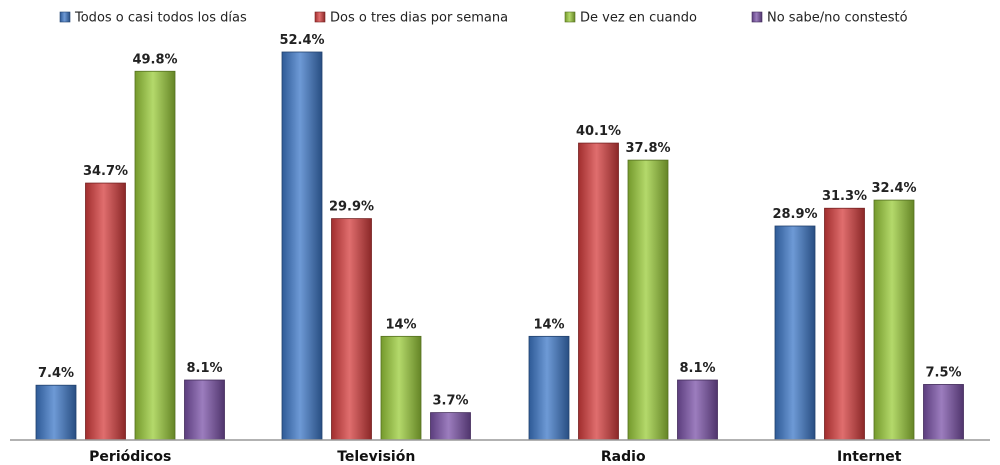  I want to click on category-label-internet: Internet, so click(869, 457).